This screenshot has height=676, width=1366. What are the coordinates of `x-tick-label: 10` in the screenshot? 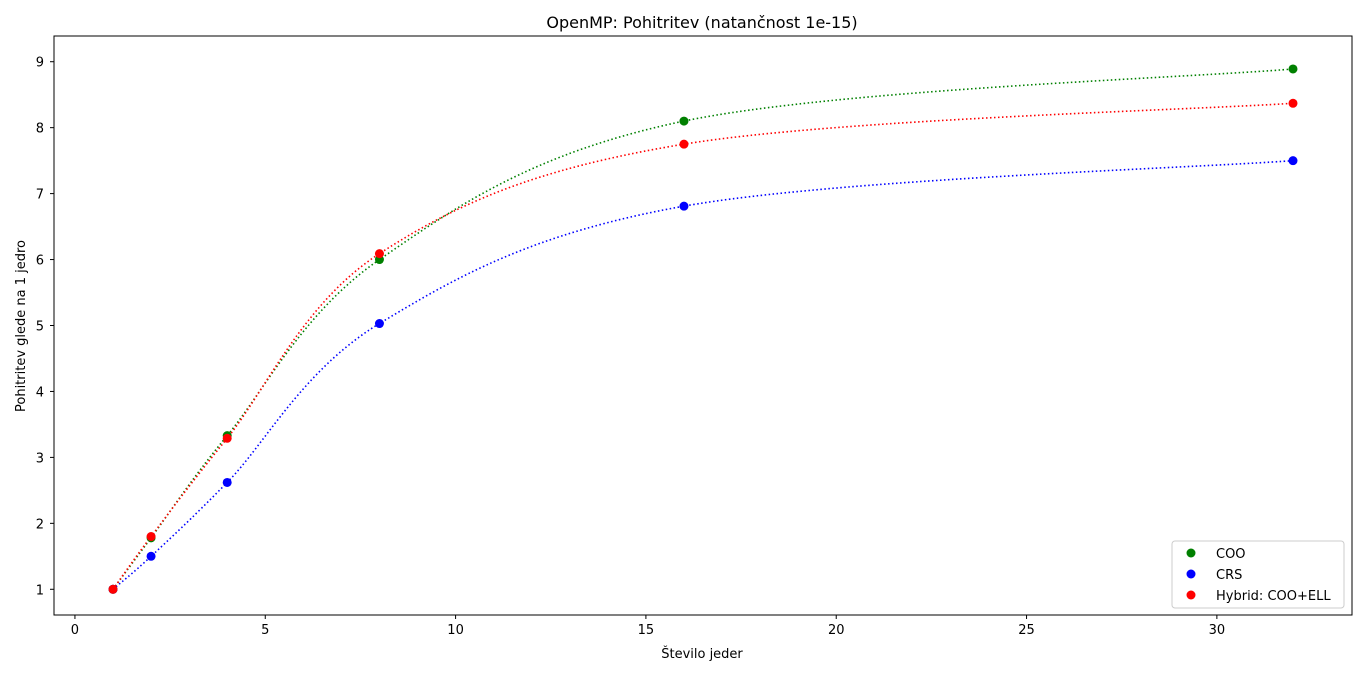 It's located at (455, 630).